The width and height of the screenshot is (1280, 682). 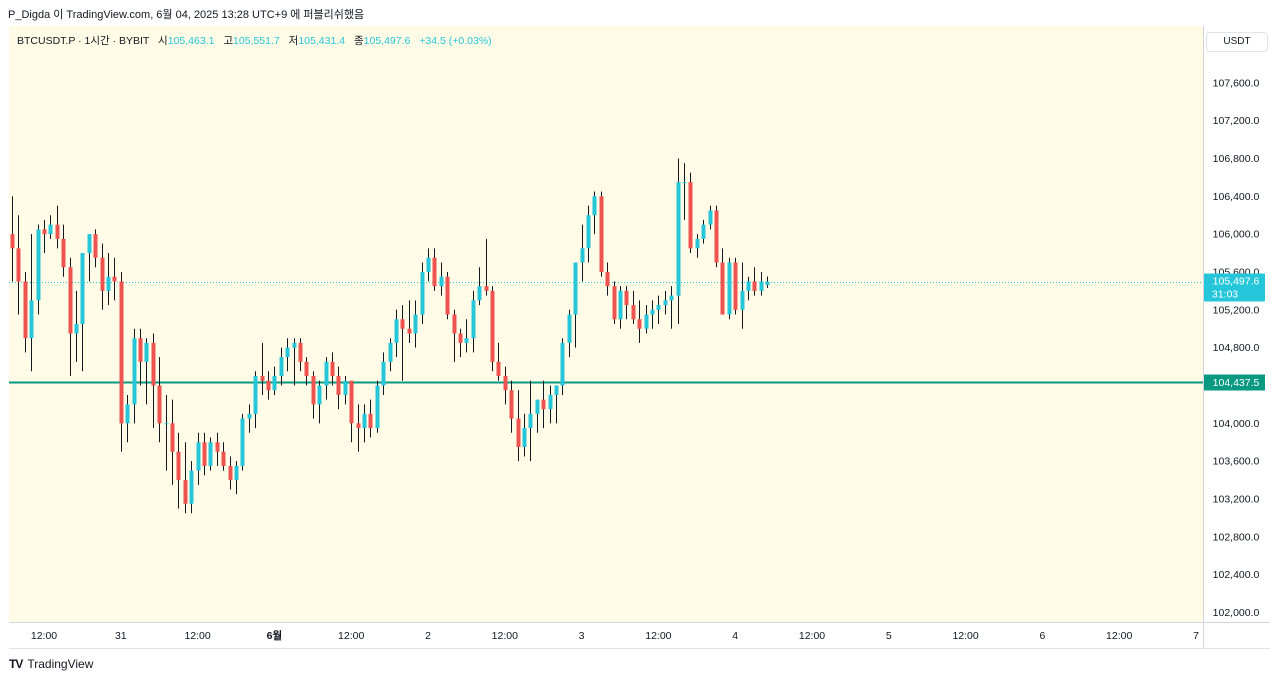 I want to click on y-tick-label: 104,000.0, so click(x=1236, y=424).